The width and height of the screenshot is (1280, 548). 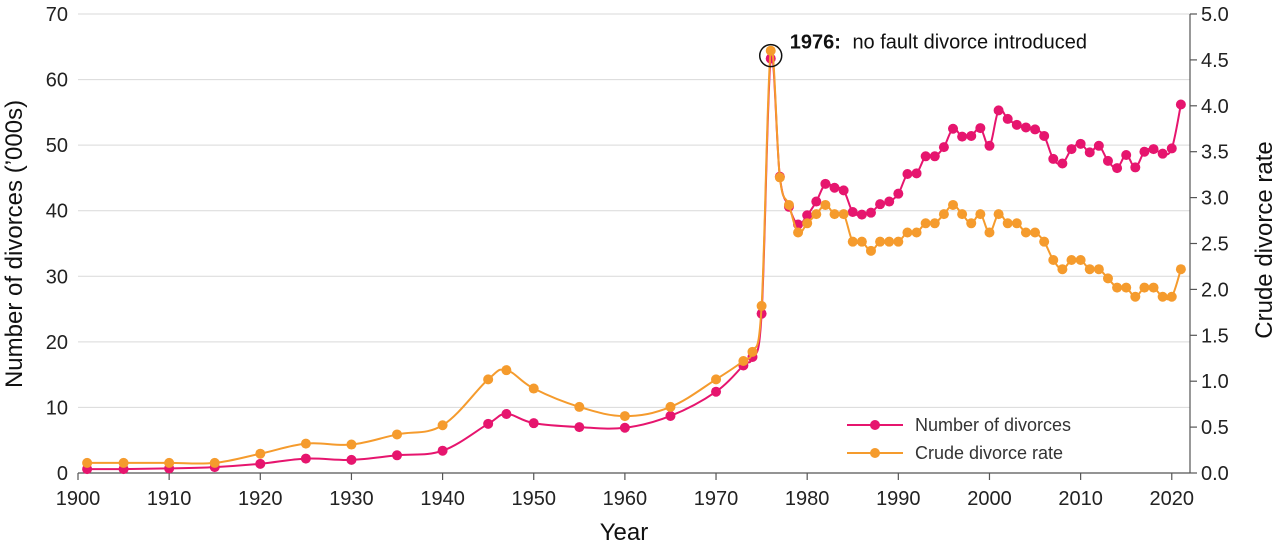 I want to click on y2-tick-label: 1.0, so click(x=1215, y=382).